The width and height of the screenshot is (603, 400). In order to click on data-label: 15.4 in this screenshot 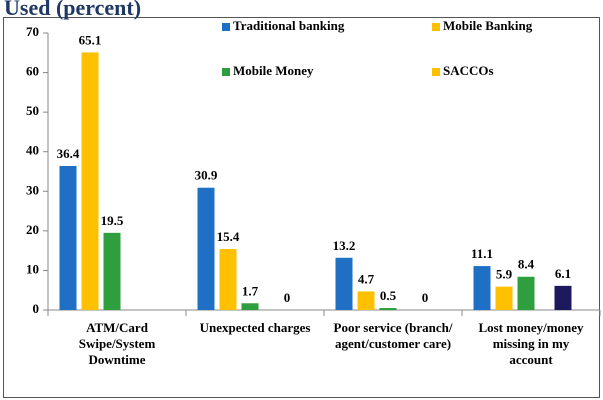, I will do `click(228, 236)`.